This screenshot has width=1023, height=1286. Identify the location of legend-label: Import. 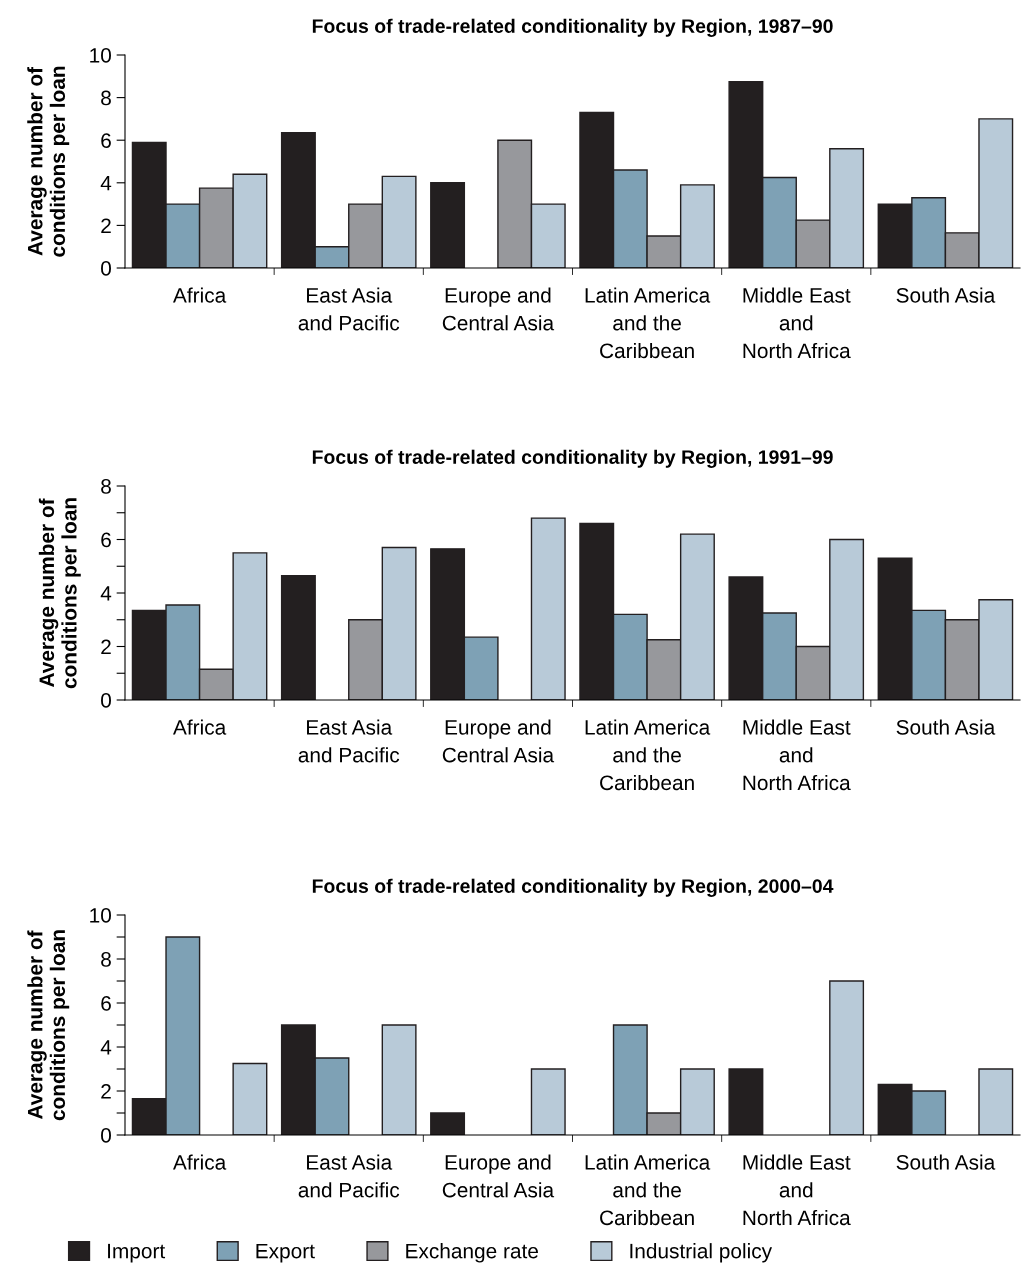
(137, 1253).